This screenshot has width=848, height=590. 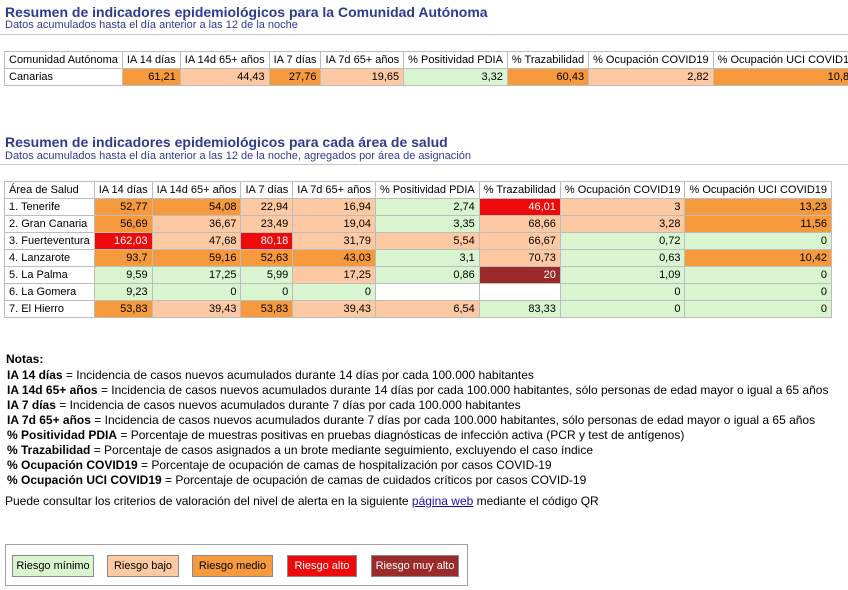 What do you see at coordinates (84, 480) in the screenshot?
I see `note-term: % Ocupación UCI COVID19` at bounding box center [84, 480].